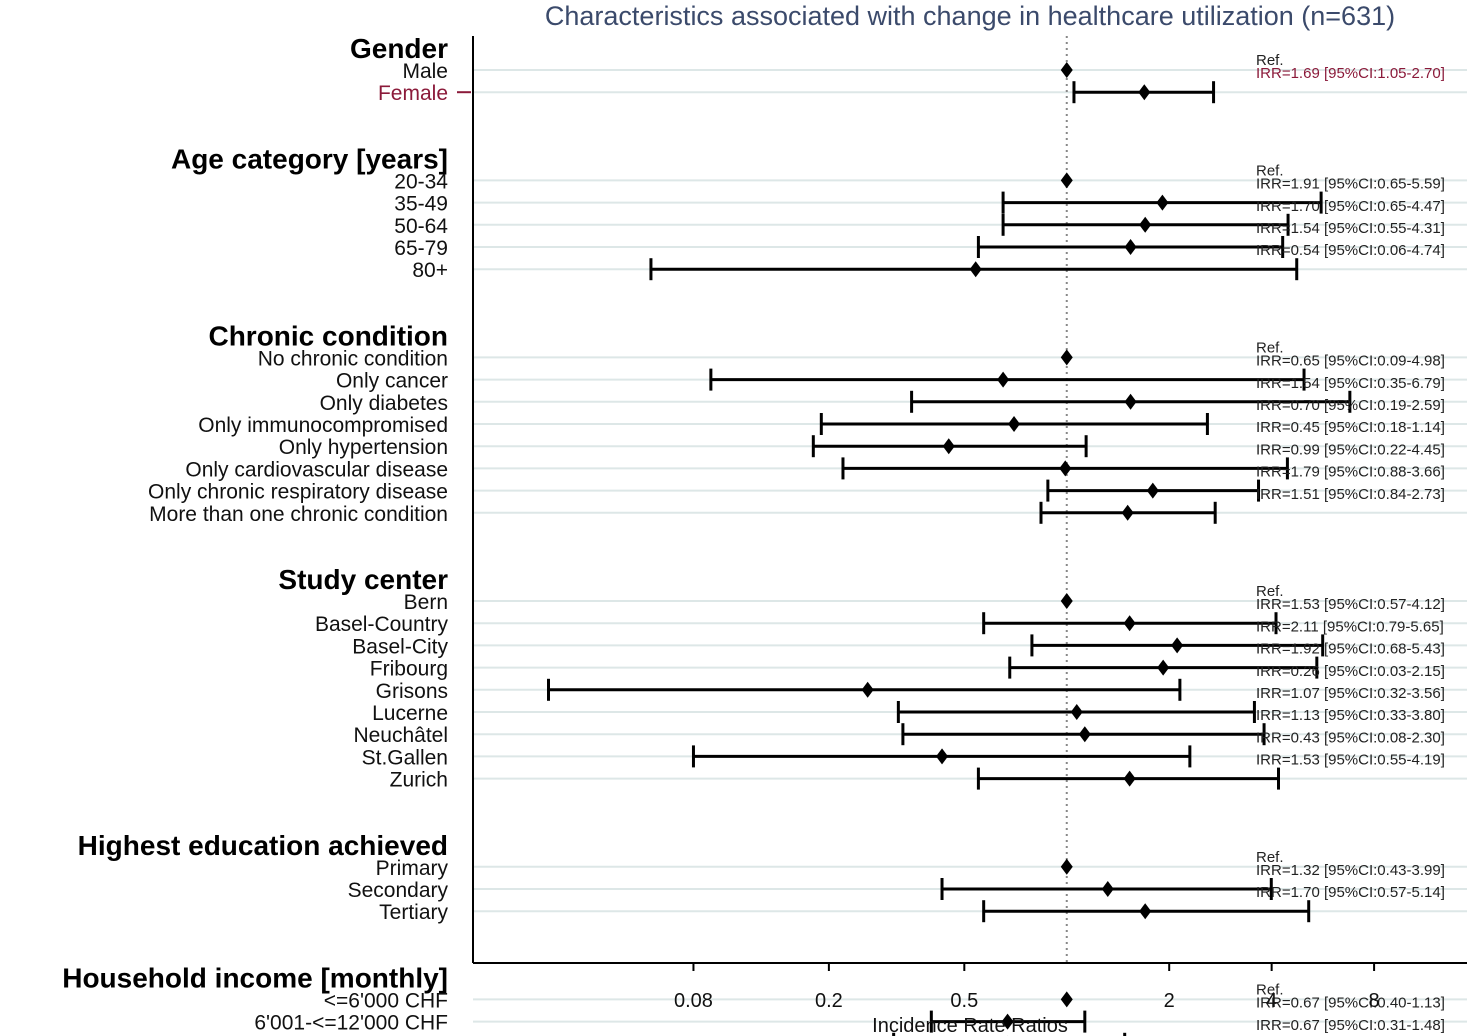 The height and width of the screenshot is (1036, 1480). What do you see at coordinates (421, 226) in the screenshot?
I see `row-label: 50-64` at bounding box center [421, 226].